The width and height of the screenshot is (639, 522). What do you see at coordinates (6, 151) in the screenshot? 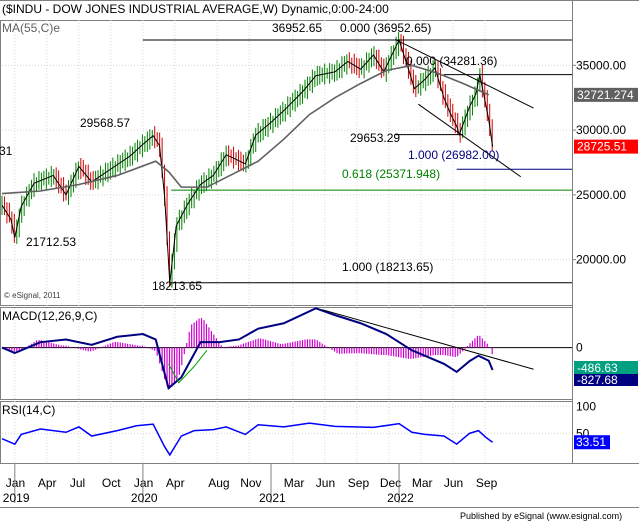
I see `left-edge-label: 31` at bounding box center [6, 151].